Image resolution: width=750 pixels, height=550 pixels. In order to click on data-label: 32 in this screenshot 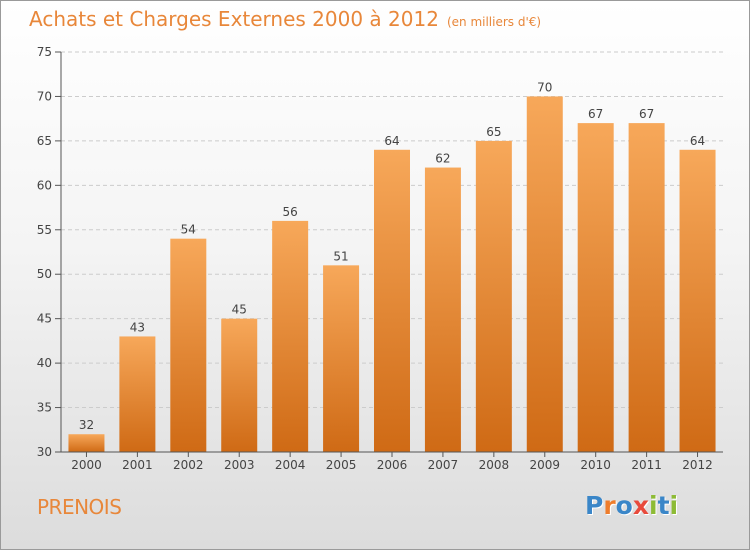, I will do `click(86, 425)`.